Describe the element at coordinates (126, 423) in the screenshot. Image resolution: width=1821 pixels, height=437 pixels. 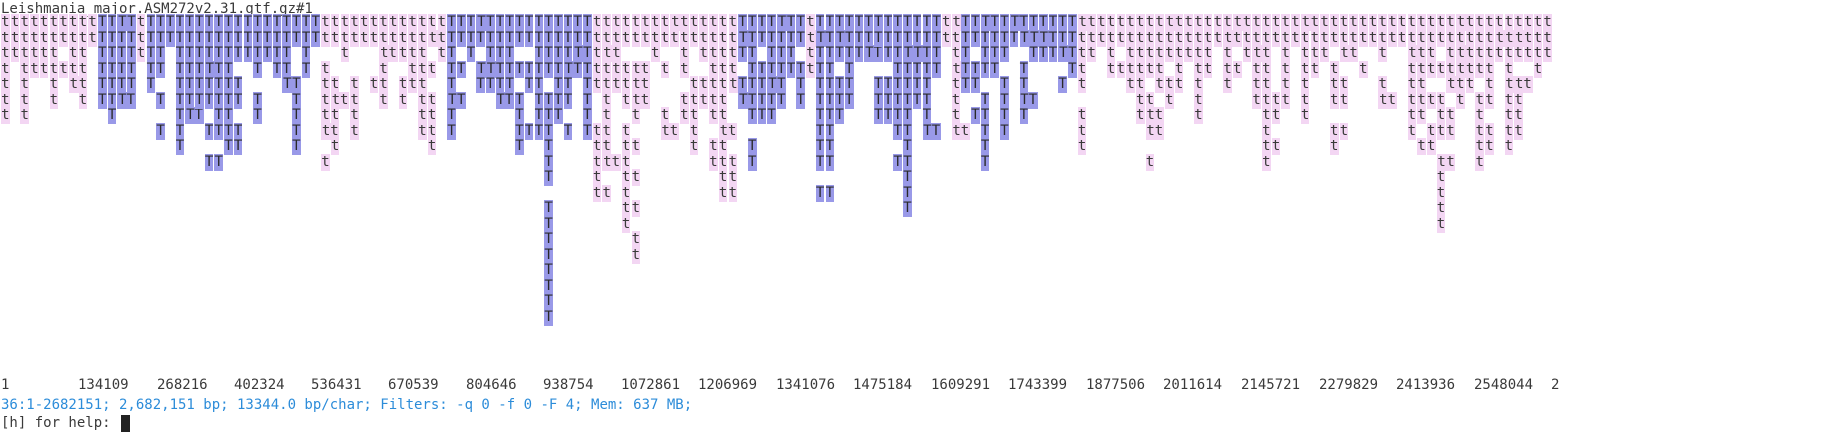
I see `text-cursor` at that location.